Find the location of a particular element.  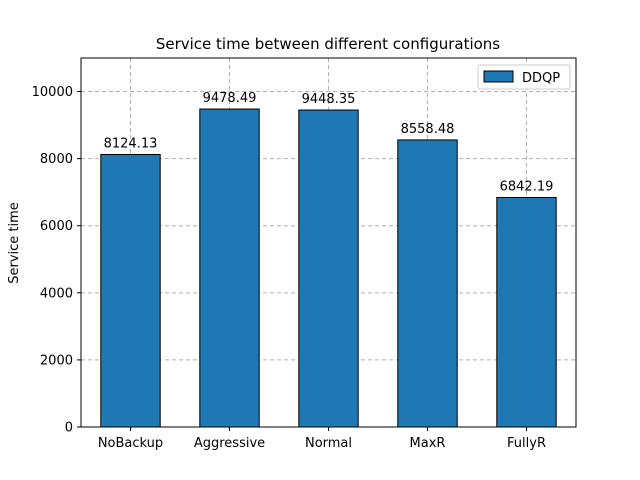

x-tick-label: Aggressive is located at coordinates (229, 443).